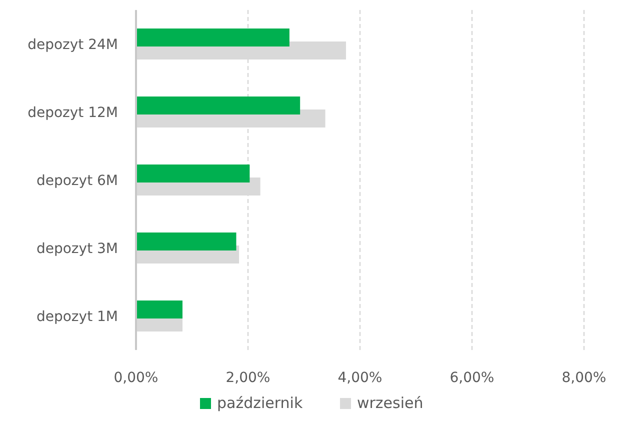 The height and width of the screenshot is (430, 623). Describe the element at coordinates (136, 378) in the screenshot. I see `x-tick-label: 0,00%` at that location.